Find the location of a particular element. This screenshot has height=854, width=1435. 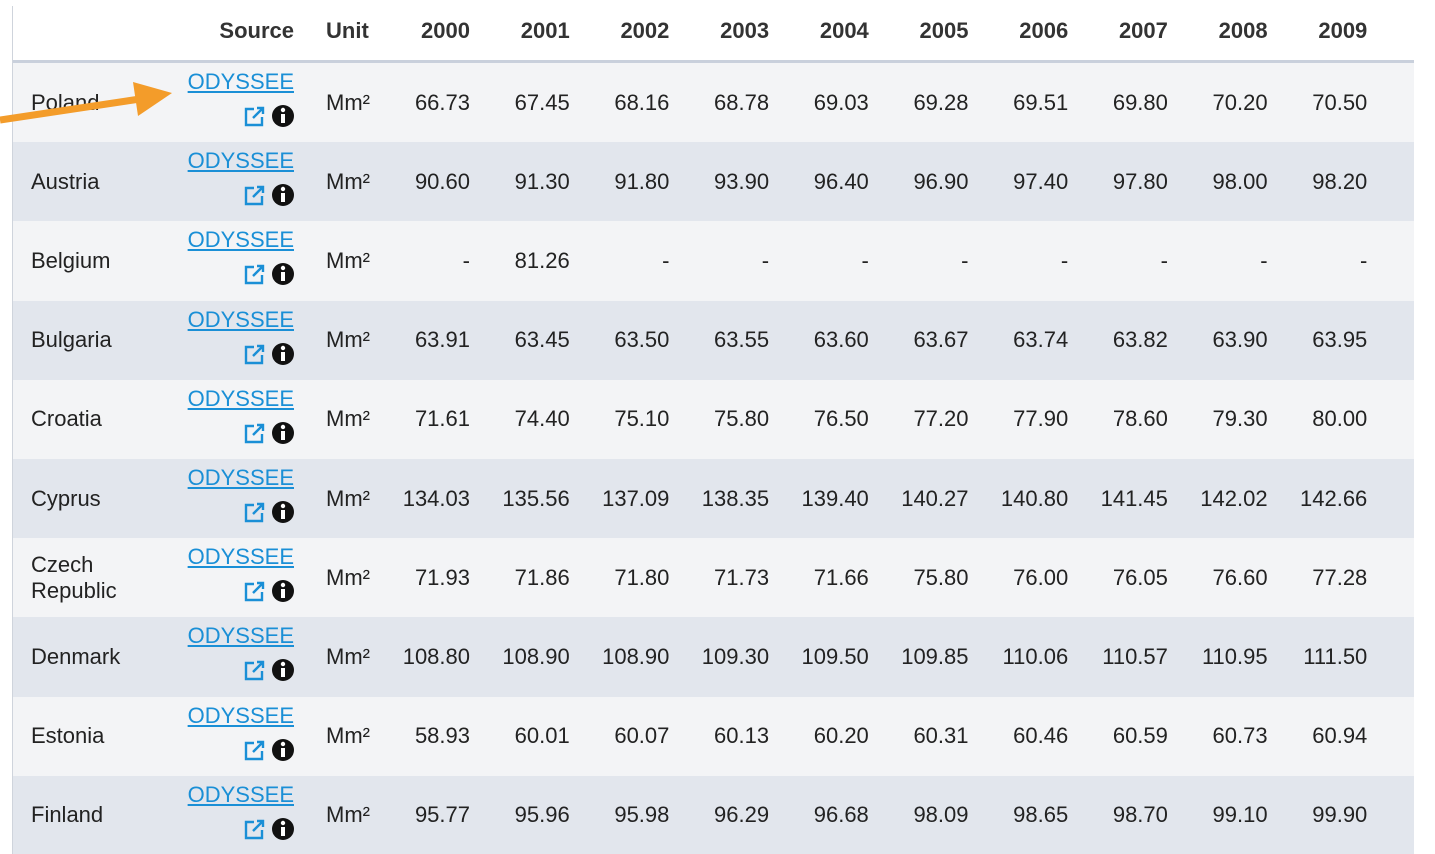

value-cell: 60.73 is located at coordinates (1240, 736).